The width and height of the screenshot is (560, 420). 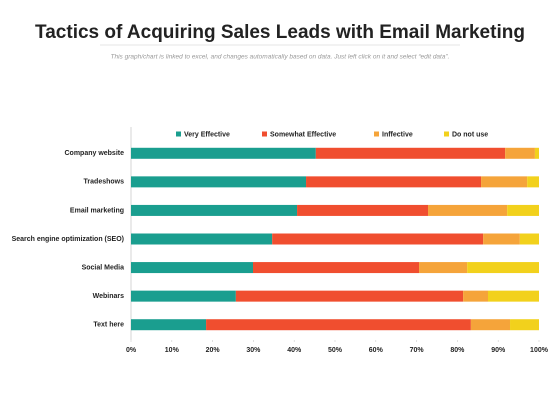 I want to click on y-tick-label: Search engine optimization (SEO), so click(x=68, y=239).